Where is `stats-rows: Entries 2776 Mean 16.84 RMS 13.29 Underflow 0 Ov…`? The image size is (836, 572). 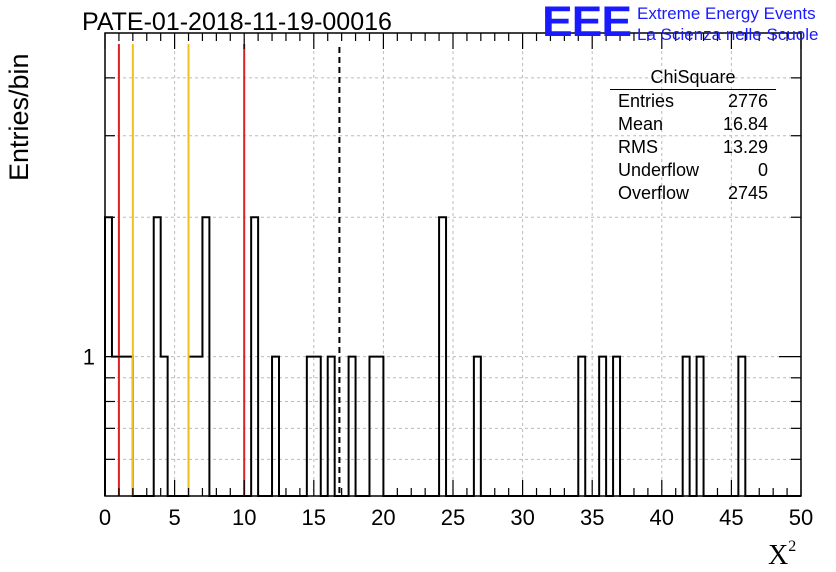
stats-rows: Entries 2776 Mean 16.84 RMS 13.29 Underflow 0 Ov… is located at coordinates (693, 147).